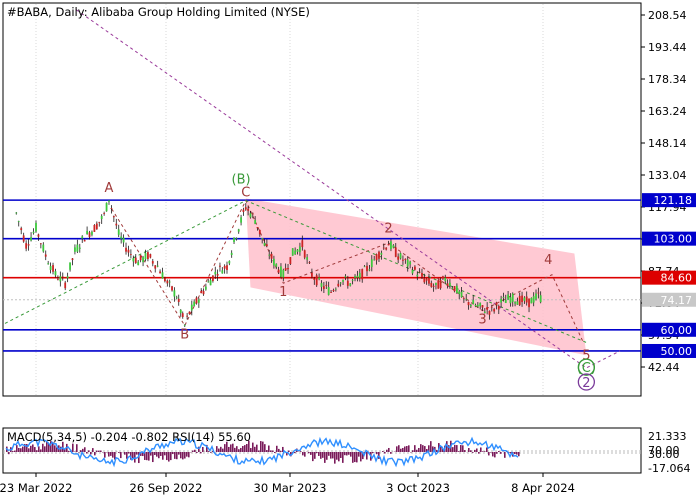 The image size is (700, 504). Describe the element at coordinates (241, 180) in the screenshot. I see `wave-label-3: (B)` at that location.